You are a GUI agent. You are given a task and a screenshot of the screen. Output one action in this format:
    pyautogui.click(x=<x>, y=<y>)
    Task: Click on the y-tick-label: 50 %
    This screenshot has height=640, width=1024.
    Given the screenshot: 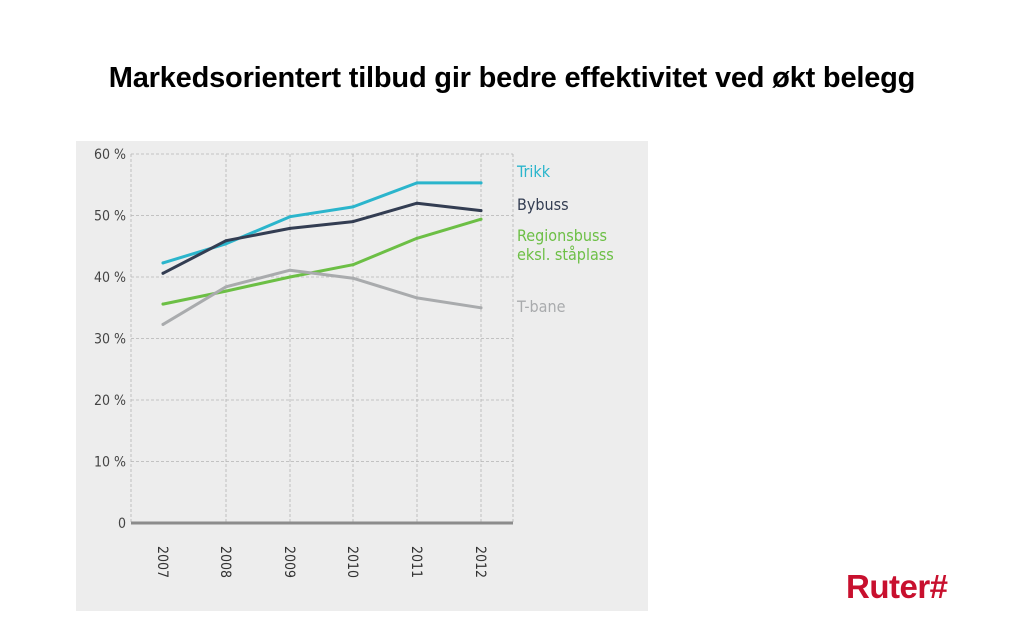 What is the action you would take?
    pyautogui.click(x=110, y=217)
    